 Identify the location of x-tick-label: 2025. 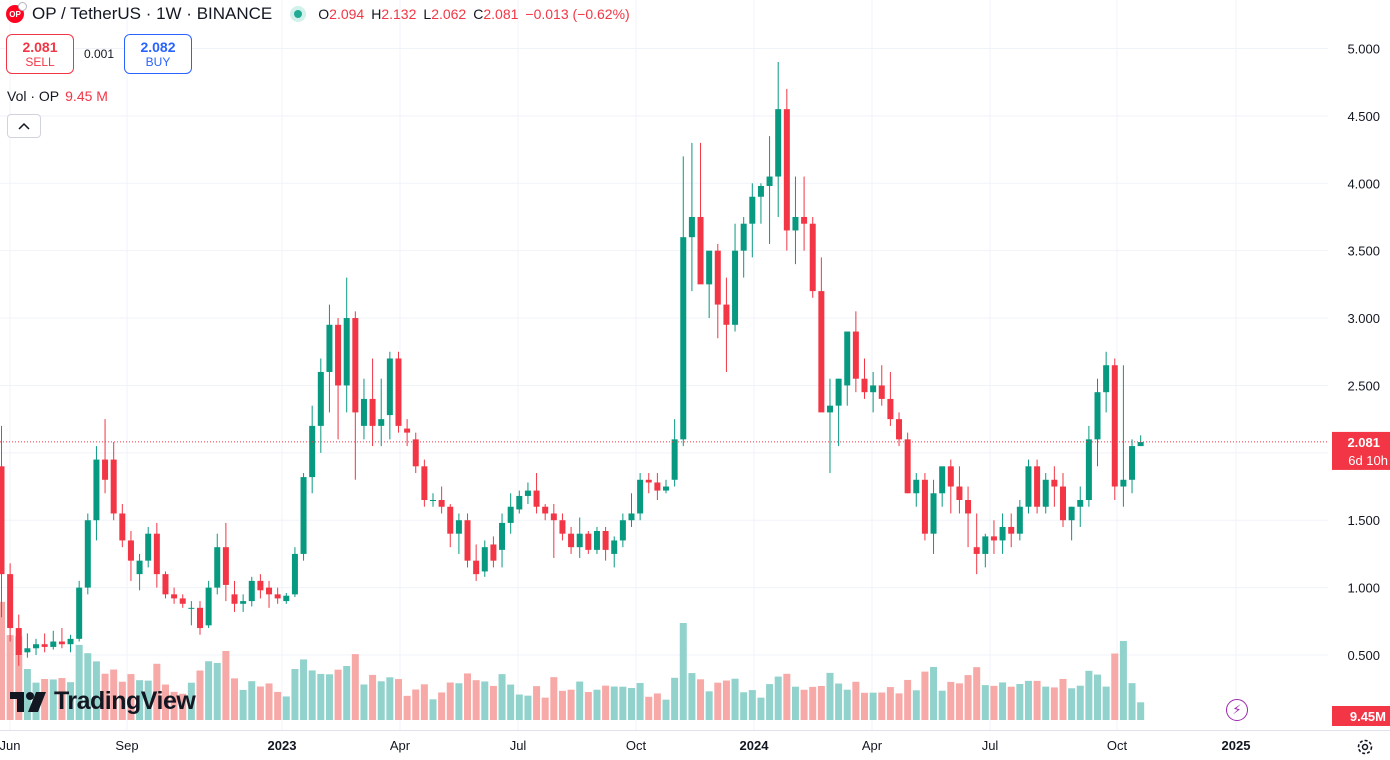
(1236, 745).